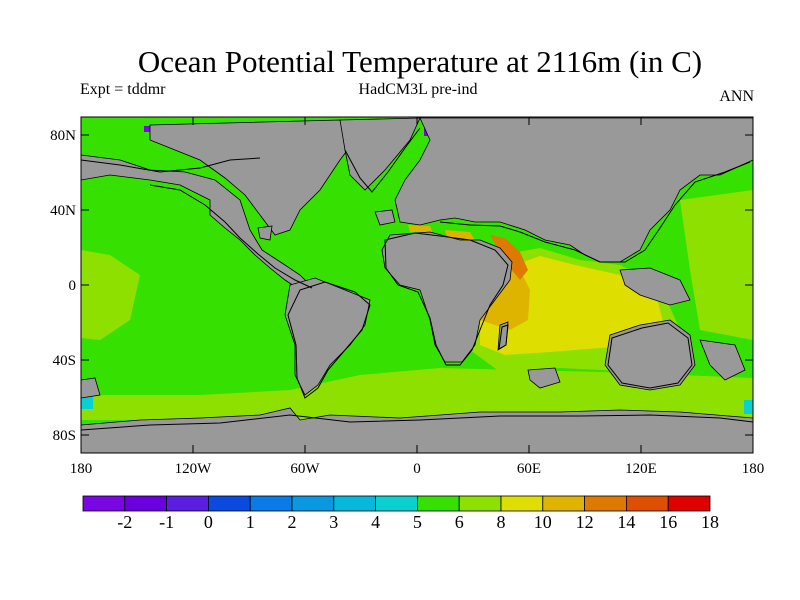 Image resolution: width=800 pixels, height=600 pixels. Describe the element at coordinates (305, 469) in the screenshot. I see `lon-tick-label: 60W` at that location.